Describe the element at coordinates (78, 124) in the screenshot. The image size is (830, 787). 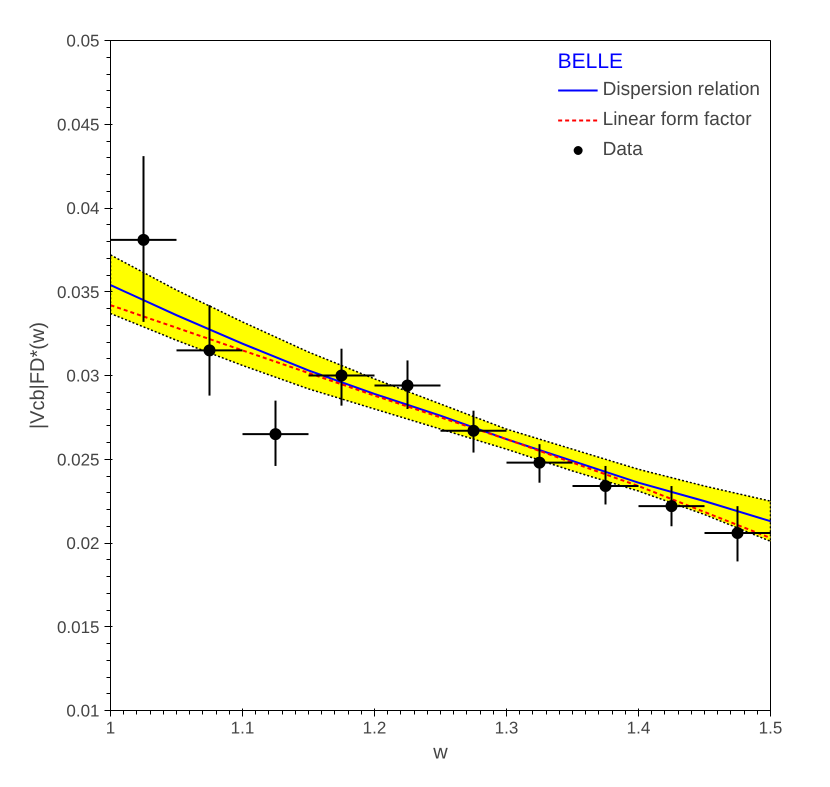
I see `y-tick-label: 0.045` at that location.